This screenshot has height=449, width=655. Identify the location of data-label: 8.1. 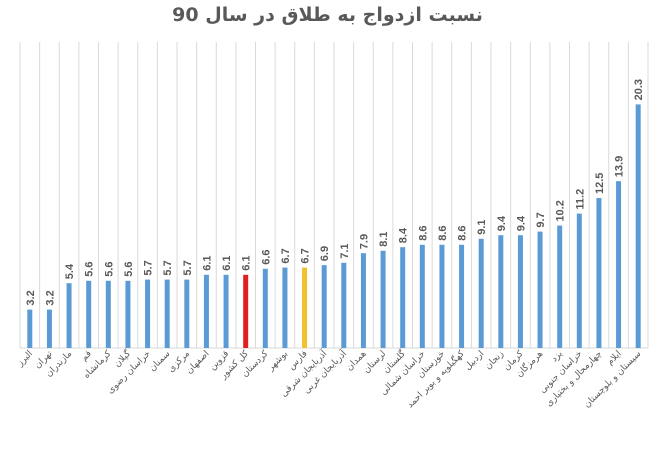
(384, 239).